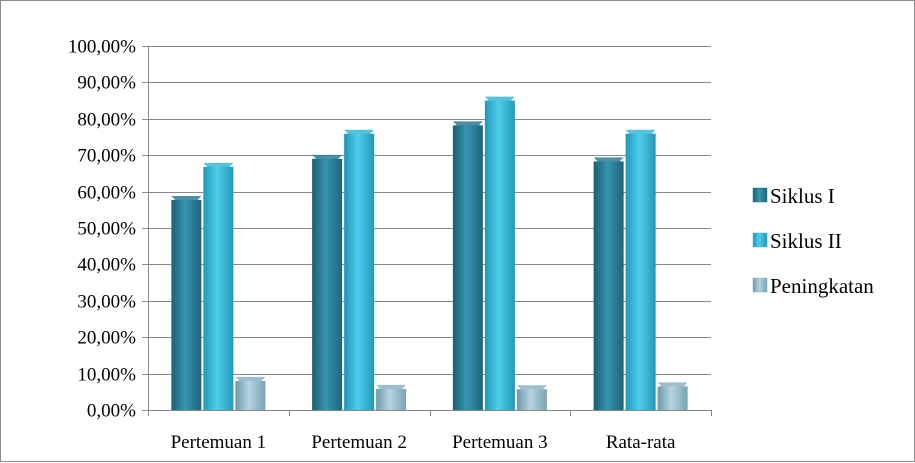 The height and width of the screenshot is (463, 915). What do you see at coordinates (641, 442) in the screenshot?
I see `x-category-label: Rata-rata` at bounding box center [641, 442].